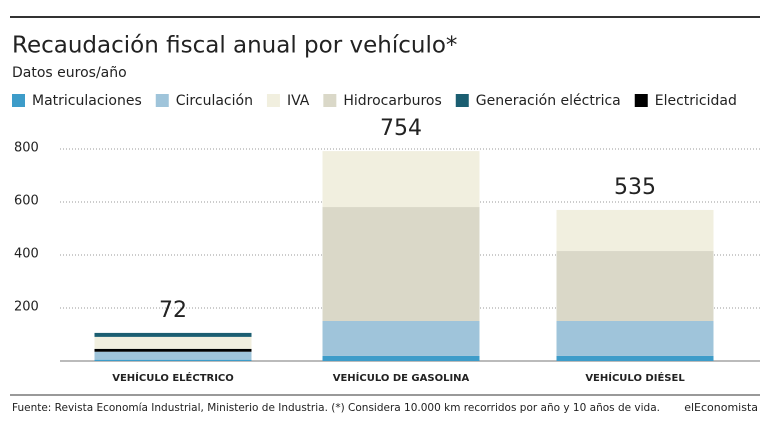  Describe the element at coordinates (26, 254) in the screenshot. I see `y-tick-label: 400` at that location.